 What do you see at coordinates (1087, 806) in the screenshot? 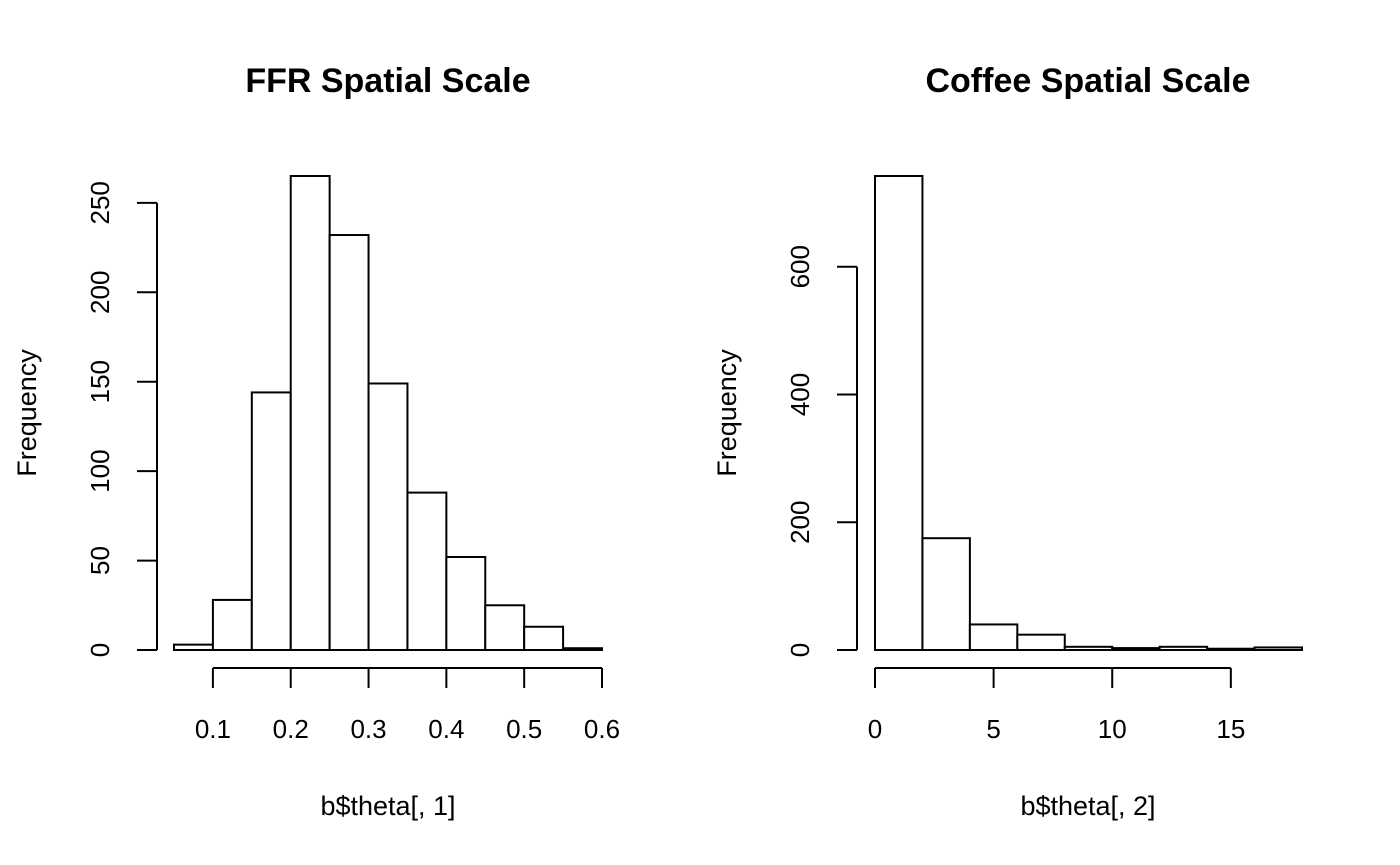
I see `x-axis-label-coffee: b$theta[, 2]` at bounding box center [1087, 806].